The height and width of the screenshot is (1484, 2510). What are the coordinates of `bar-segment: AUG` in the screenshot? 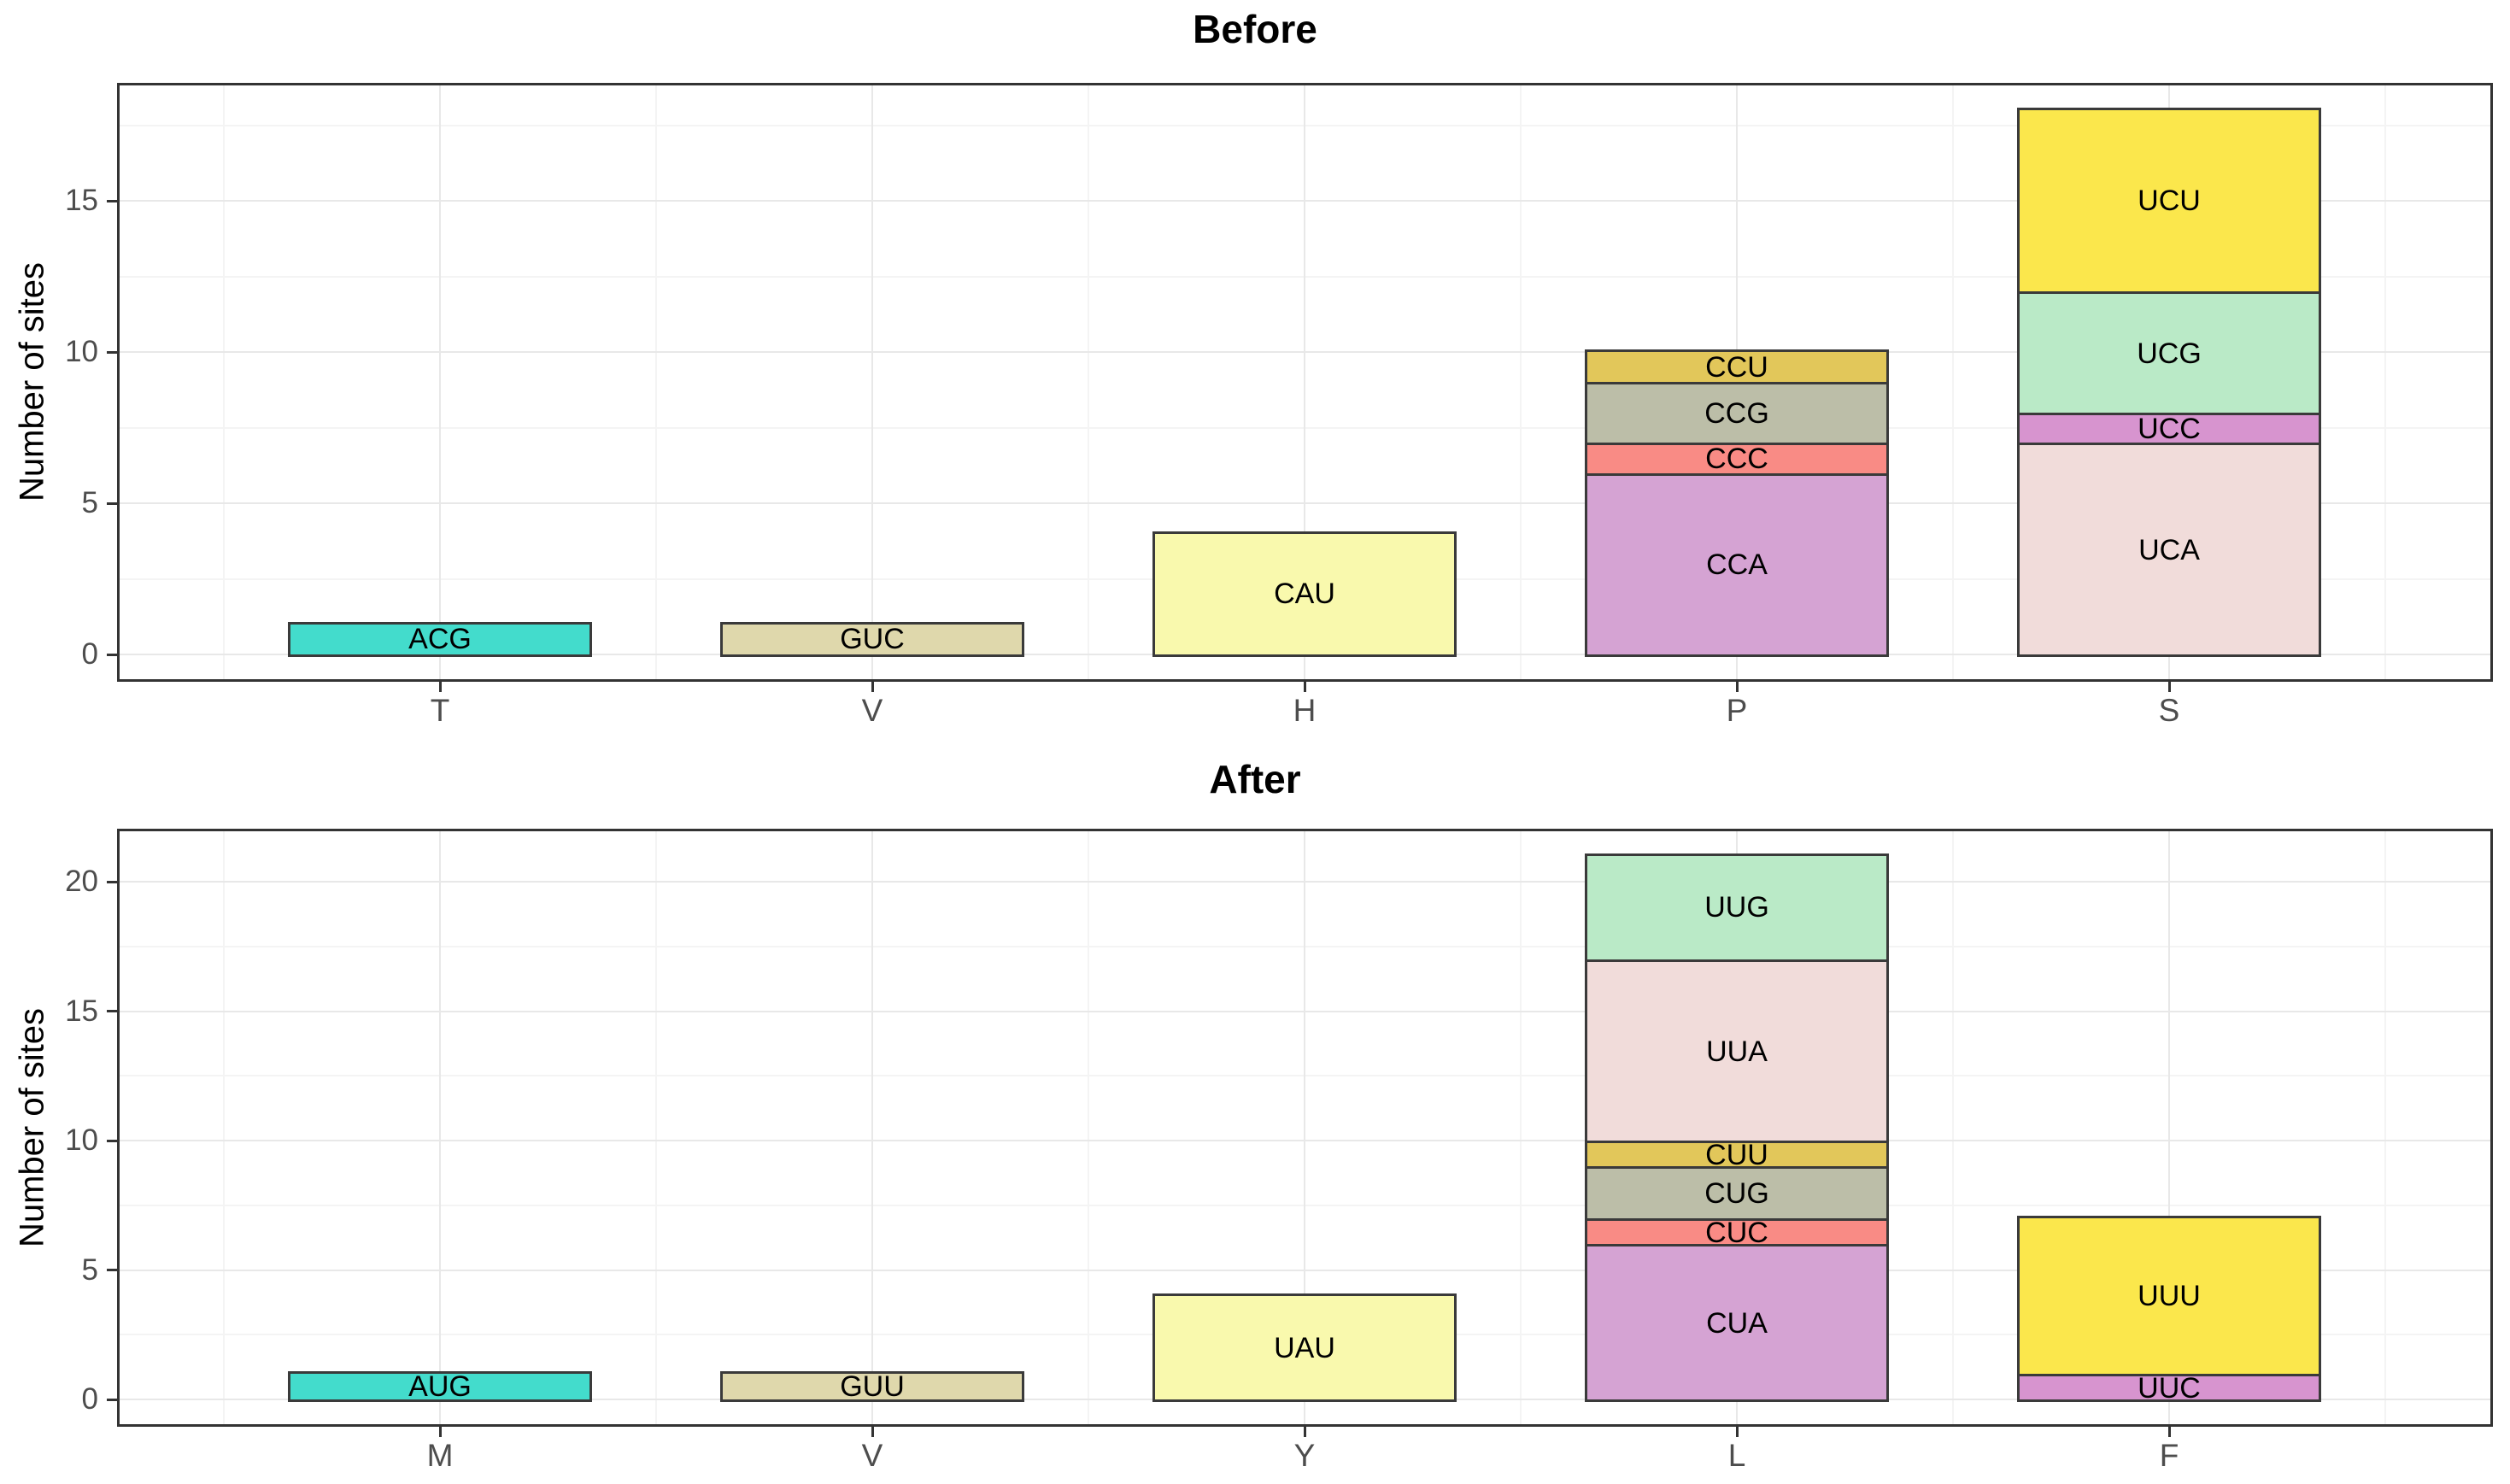 It's located at (439, 1387).